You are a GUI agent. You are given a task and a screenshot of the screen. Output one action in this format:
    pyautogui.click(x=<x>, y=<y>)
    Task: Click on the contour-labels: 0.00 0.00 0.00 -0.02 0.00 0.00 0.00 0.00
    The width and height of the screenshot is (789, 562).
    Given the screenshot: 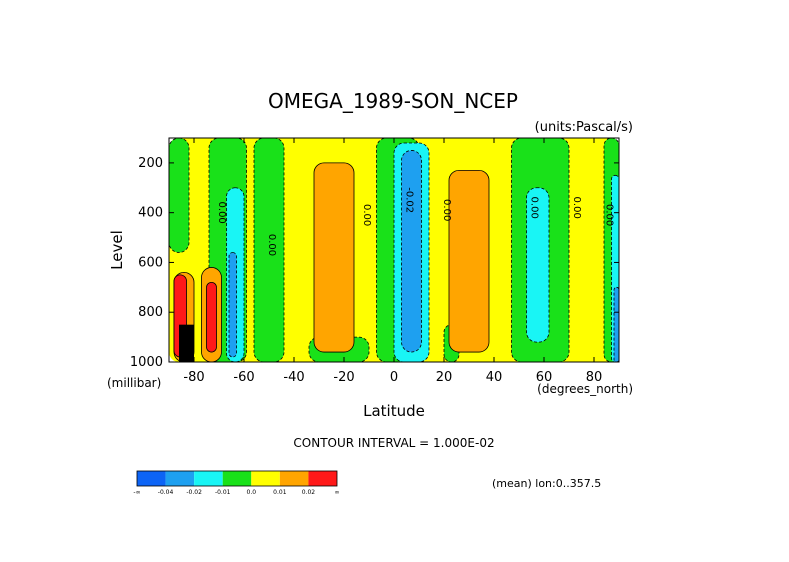 What is the action you would take?
    pyautogui.click(x=415, y=221)
    